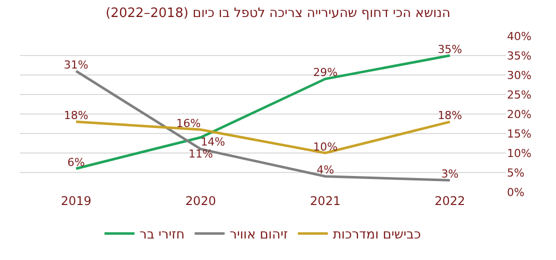 The width and height of the screenshot is (556, 260). What do you see at coordinates (259, 235) in the screenshot?
I see `legend-label: זיהום אוויר` at bounding box center [259, 235].